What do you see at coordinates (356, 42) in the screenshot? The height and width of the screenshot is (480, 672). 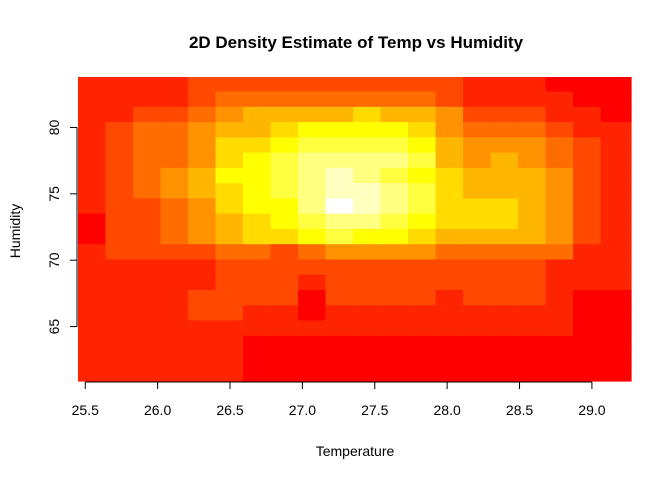 I see `chart-title: 2D Density Estimate of Temp vs Humidity` at bounding box center [356, 42].